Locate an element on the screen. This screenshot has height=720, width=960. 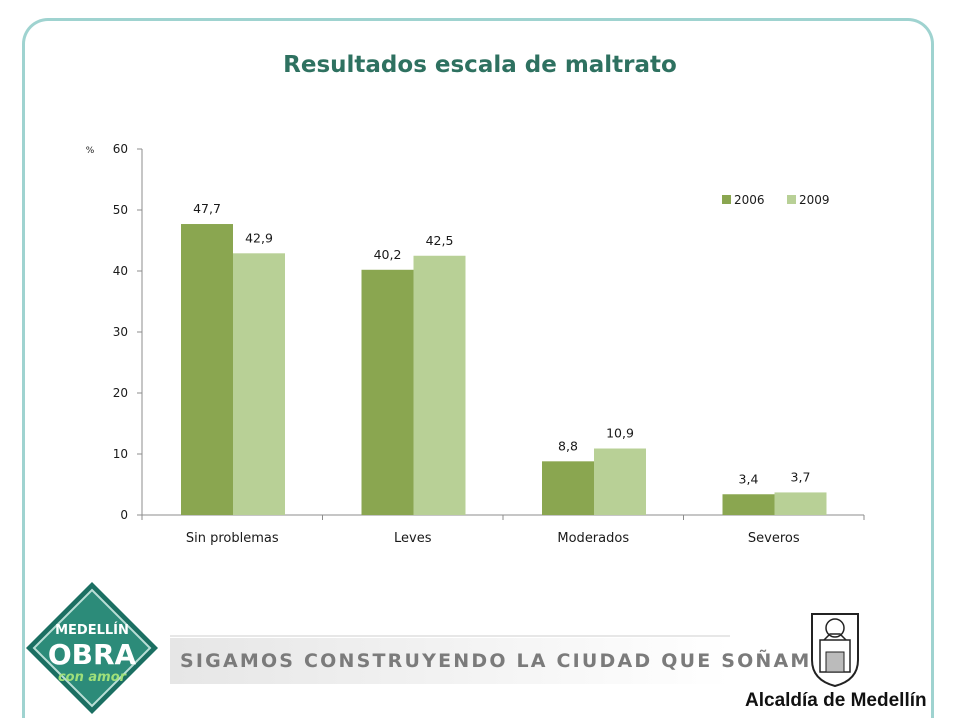
y-tick-label: 40 is located at coordinates (120, 271).